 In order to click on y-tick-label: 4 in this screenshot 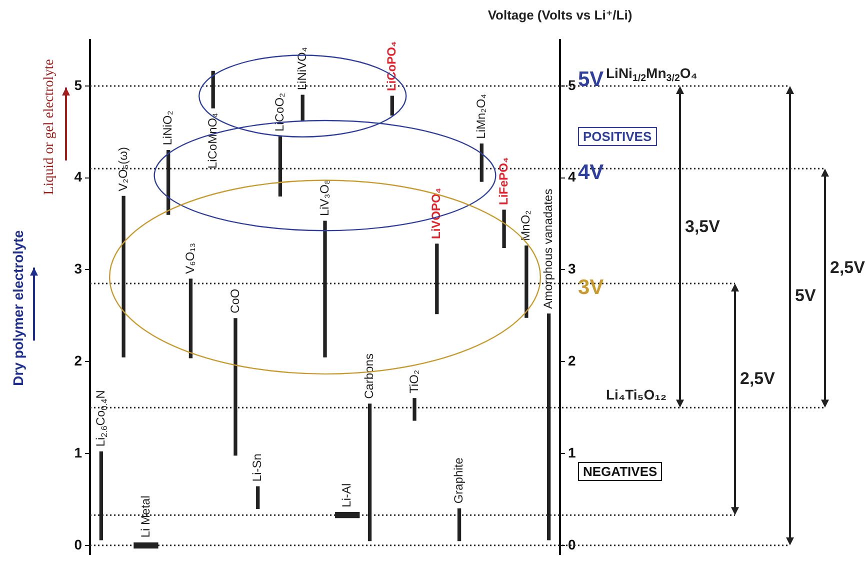, I will do `click(78, 176)`.